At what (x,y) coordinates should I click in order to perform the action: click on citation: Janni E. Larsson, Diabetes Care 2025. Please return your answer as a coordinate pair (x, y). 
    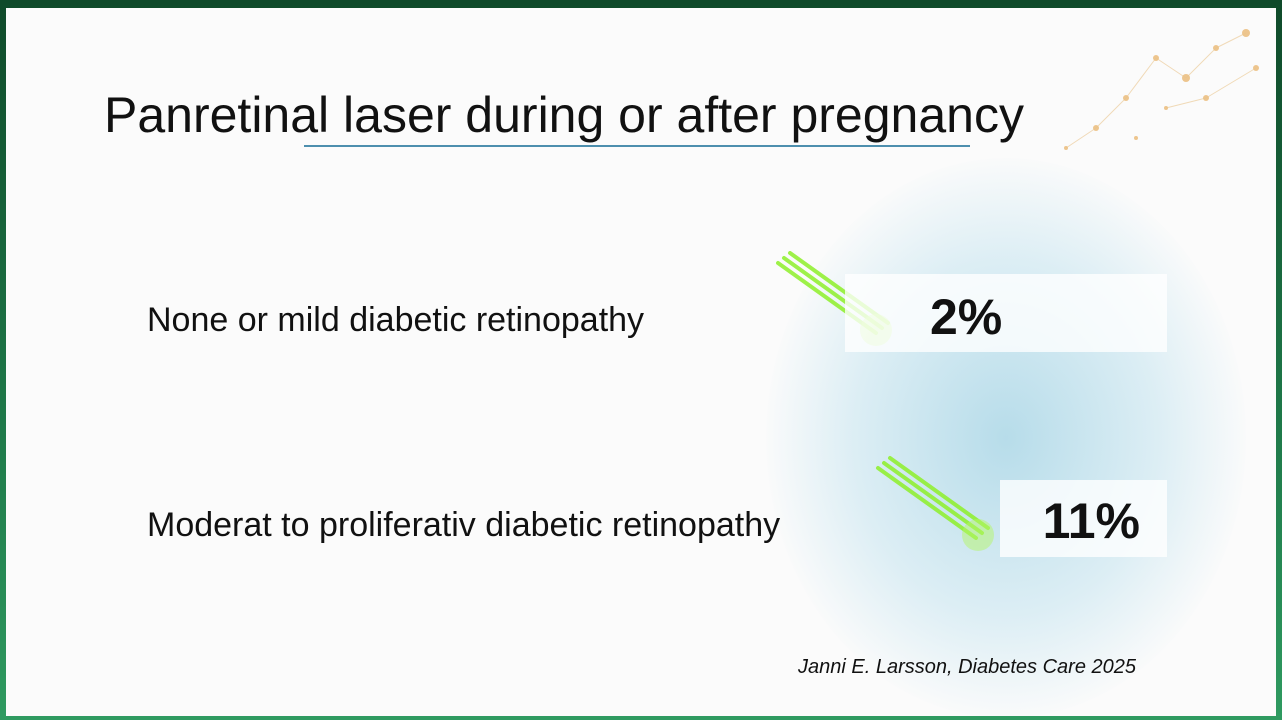
    Looking at the image, I should click on (967, 667).